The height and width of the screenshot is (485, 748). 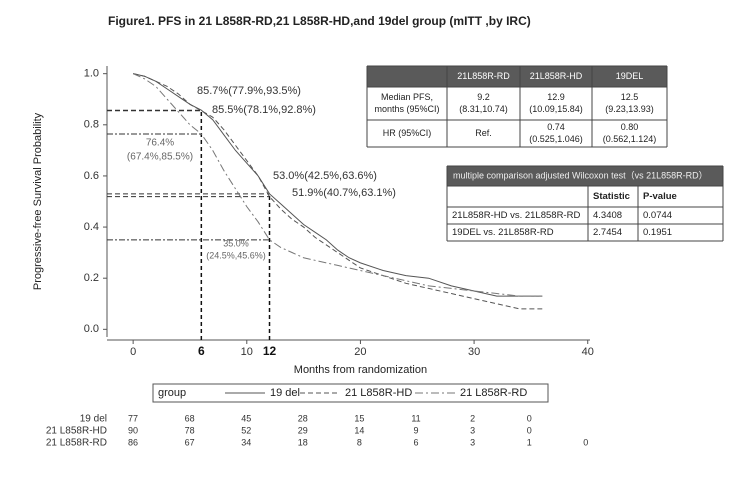 What do you see at coordinates (483, 76) in the screenshot?
I see `table-header: 21L858R-RD` at bounding box center [483, 76].